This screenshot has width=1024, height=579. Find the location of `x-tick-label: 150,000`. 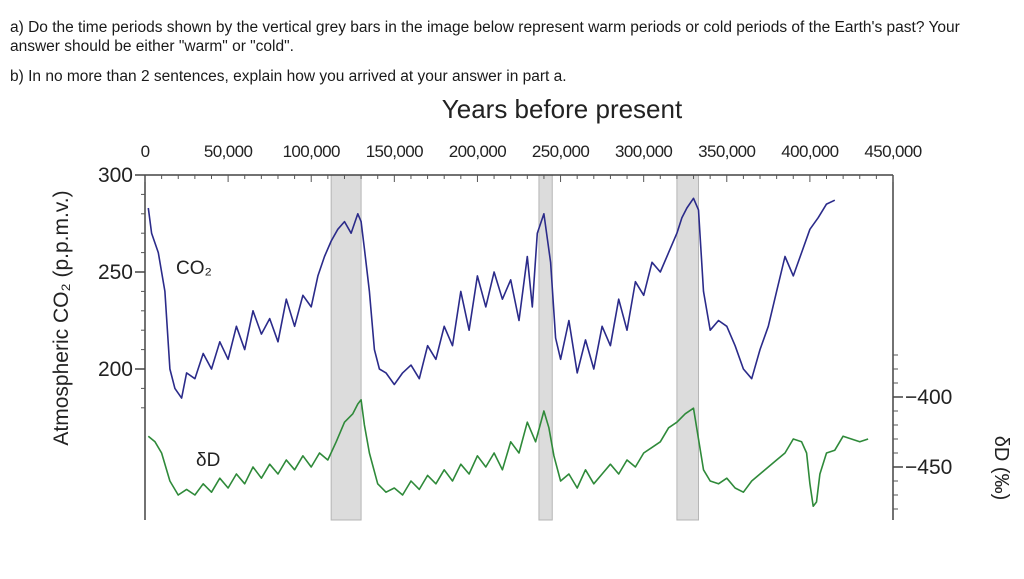

x-tick-label: 150,000 is located at coordinates (394, 151).